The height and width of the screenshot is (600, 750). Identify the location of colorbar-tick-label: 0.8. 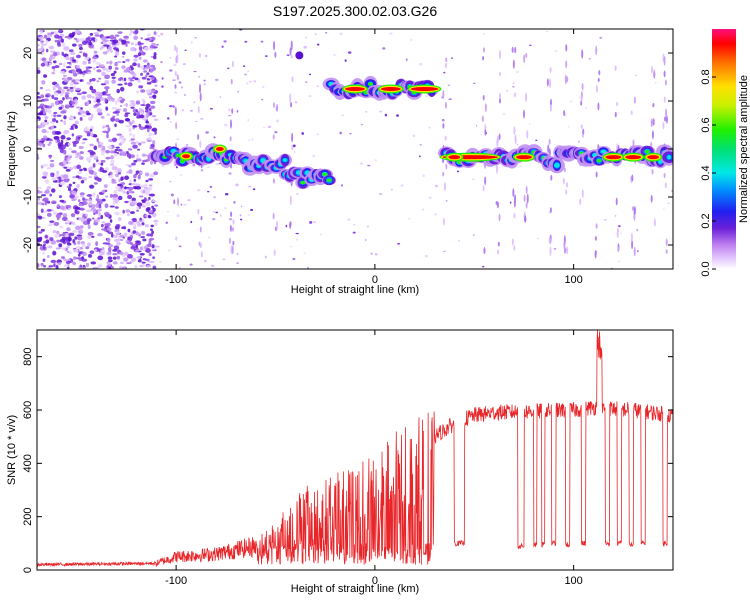
(706, 76).